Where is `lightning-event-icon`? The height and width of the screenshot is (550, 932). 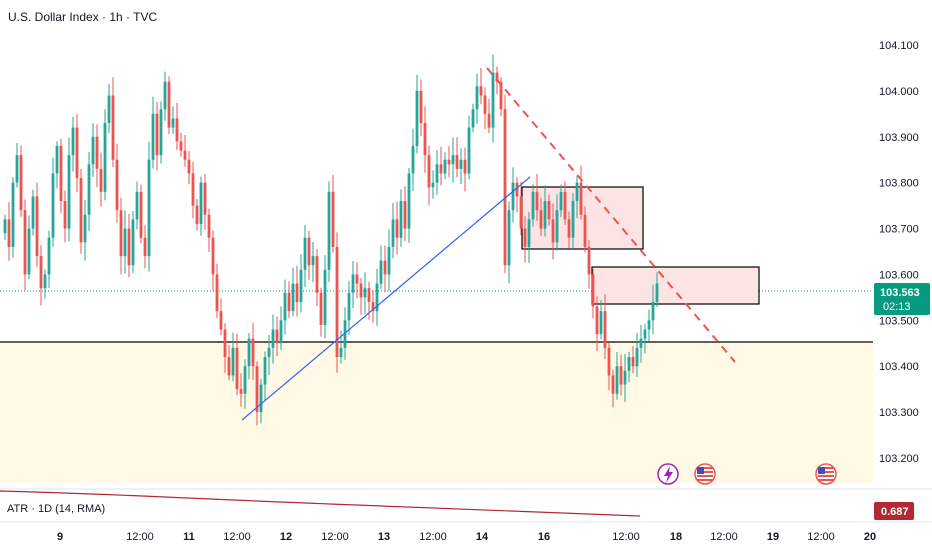
lightning-event-icon is located at coordinates (668, 474).